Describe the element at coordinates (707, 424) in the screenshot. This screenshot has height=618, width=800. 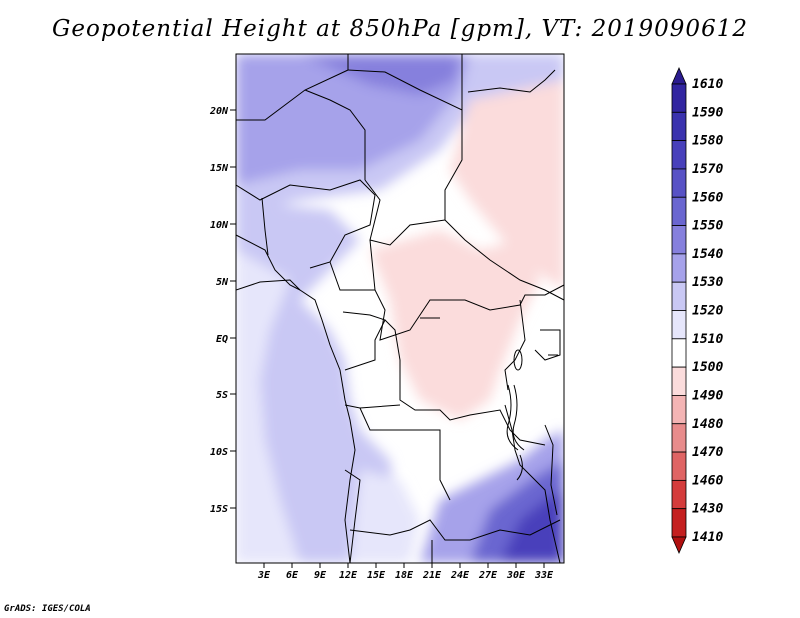
I see `colorbar-label: 1480` at that location.